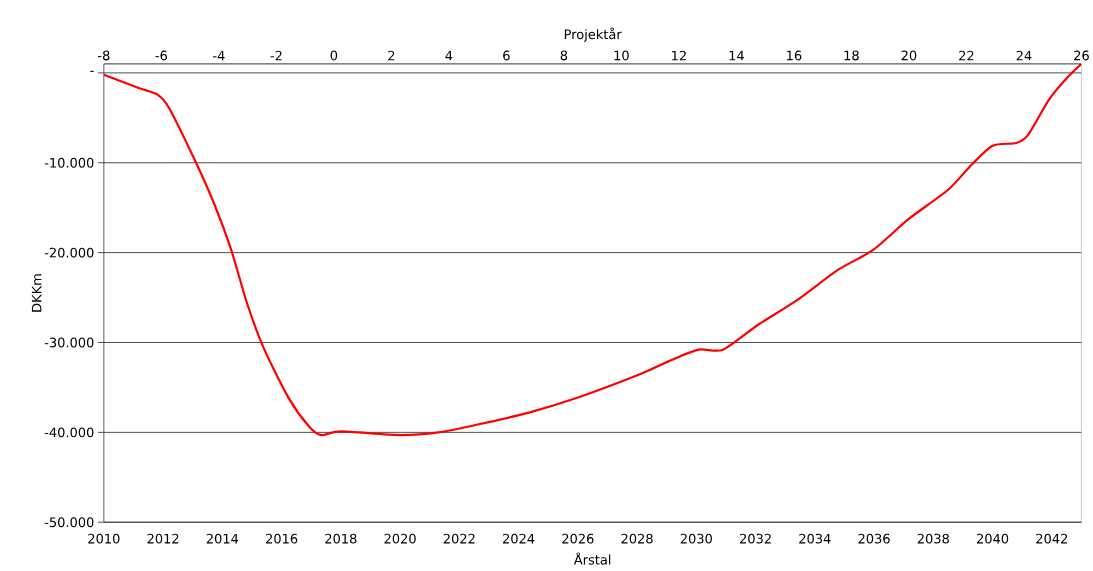  What do you see at coordinates (161, 55) in the screenshot?
I see `x2-tick-label: -6` at bounding box center [161, 55].